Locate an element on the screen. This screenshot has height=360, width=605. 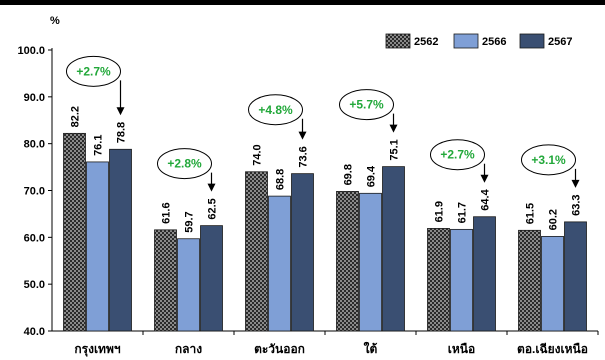
value-label: 61.7 is located at coordinates (463, 212).